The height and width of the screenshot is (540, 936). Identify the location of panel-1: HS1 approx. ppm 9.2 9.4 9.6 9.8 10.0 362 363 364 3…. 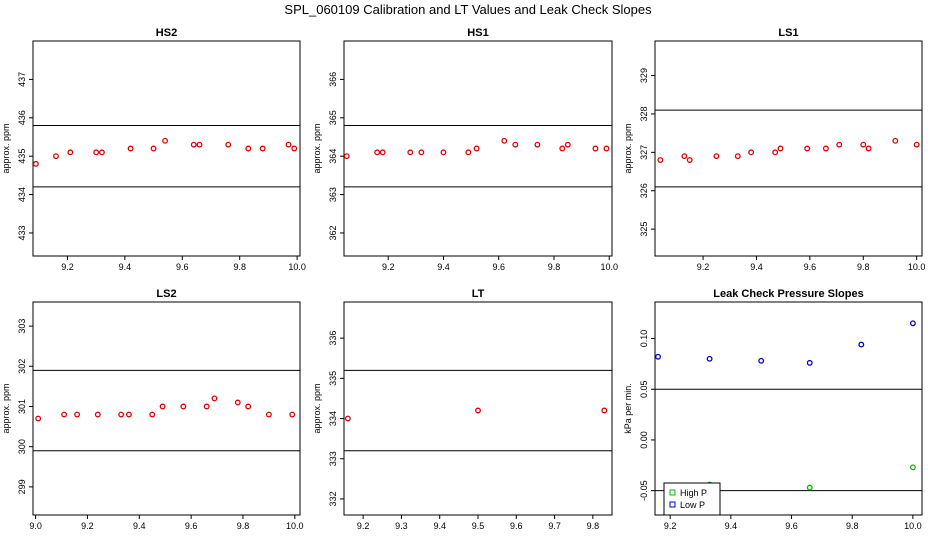
(465, 149).